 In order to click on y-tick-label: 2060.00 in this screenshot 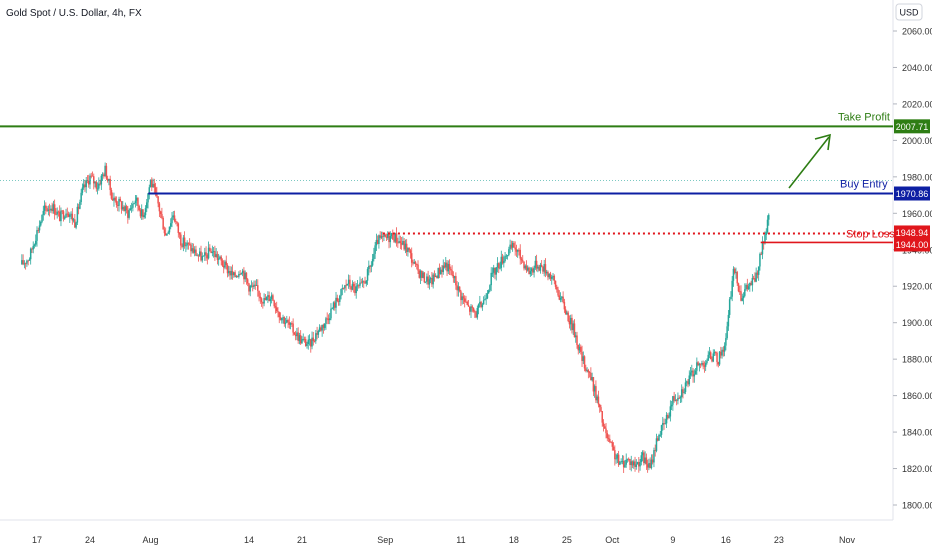, I will do `click(917, 32)`.